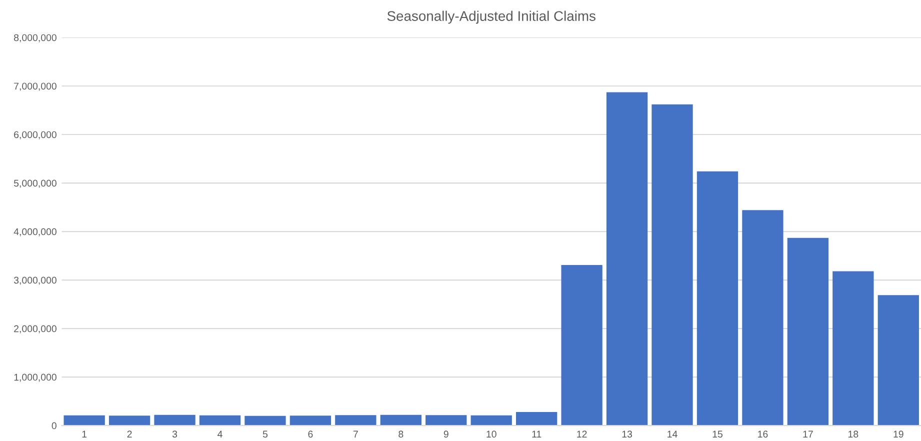 Image resolution: width=921 pixels, height=441 pixels. Describe the element at coordinates (220, 434) in the screenshot. I see `x-tick-label: 4` at that location.